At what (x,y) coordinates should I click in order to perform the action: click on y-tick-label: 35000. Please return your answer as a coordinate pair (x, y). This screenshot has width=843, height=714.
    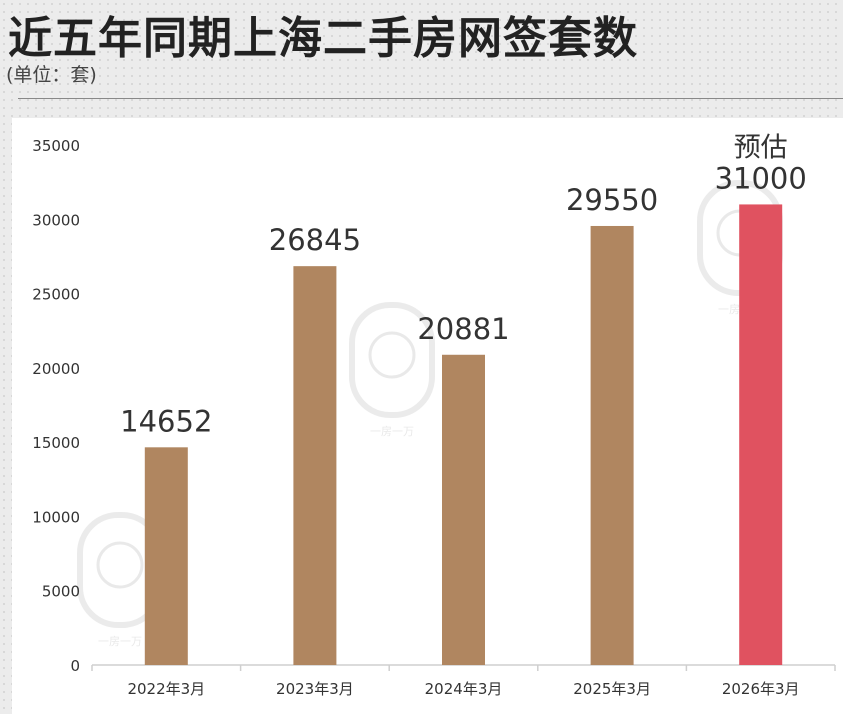
    Looking at the image, I should click on (56, 146).